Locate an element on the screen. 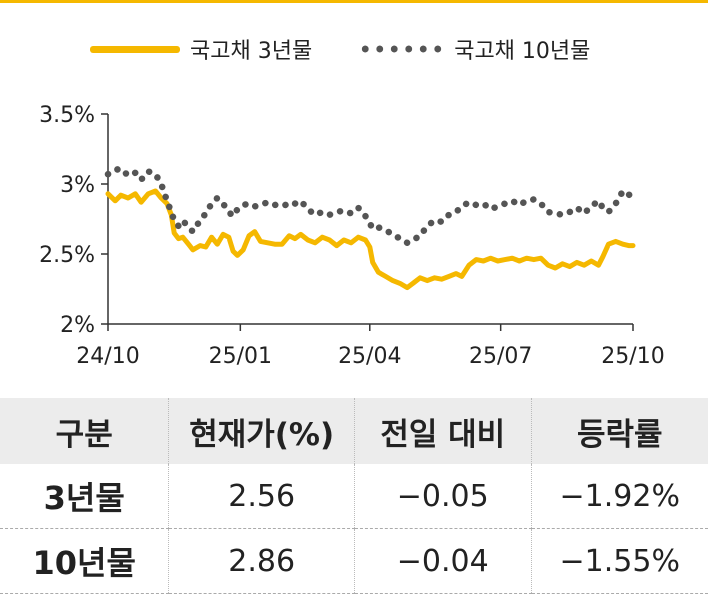 This screenshot has height=594, width=708. legend-swatch-solid is located at coordinates (135, 49).